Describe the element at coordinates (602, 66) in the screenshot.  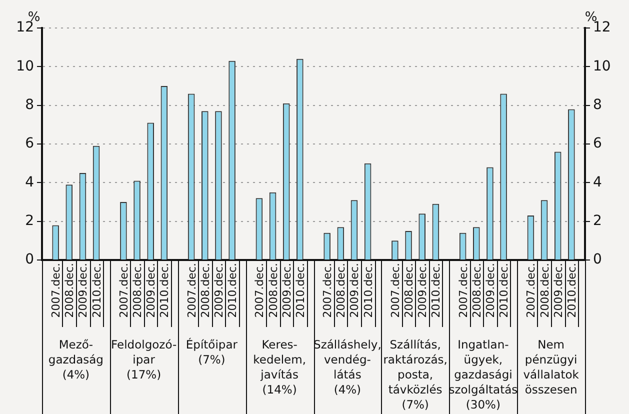
I see `y2-tick-label: 10` at that location.